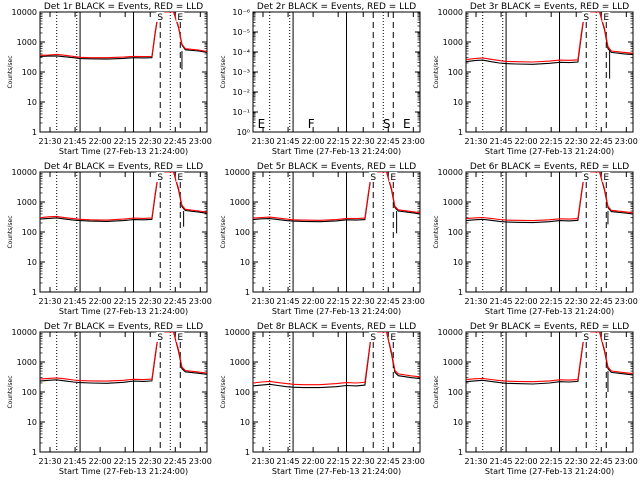 The height and width of the screenshot is (480, 640). What do you see at coordinates (336, 327) in the screenshot?
I see `panel-title: Det 8r BLACK = Events, RED = LLD` at bounding box center [336, 327].